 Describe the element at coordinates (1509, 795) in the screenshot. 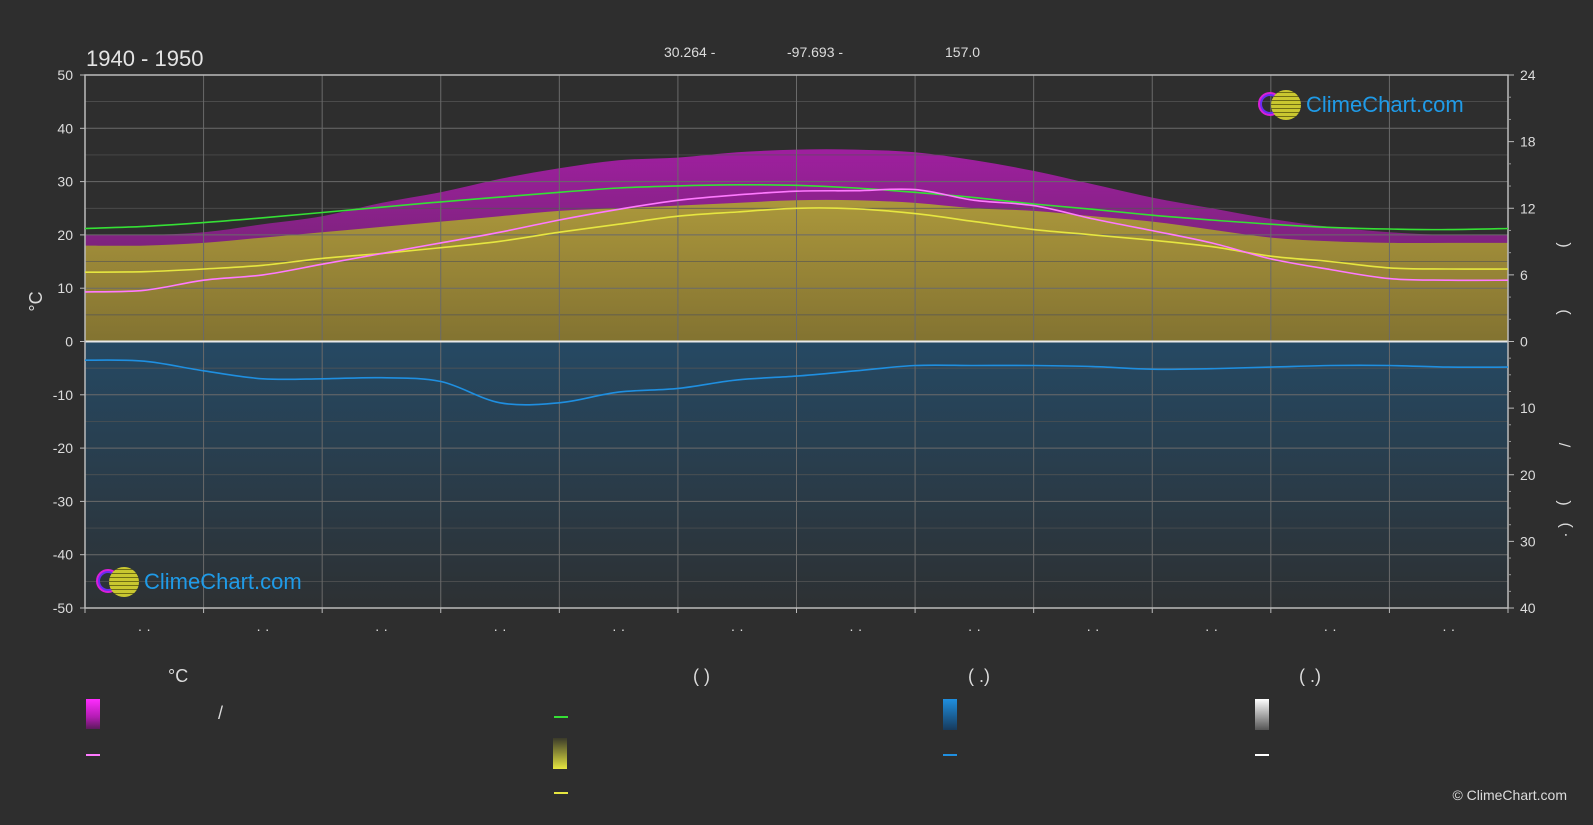

I see `copyright: © ClimeChart.com` at that location.